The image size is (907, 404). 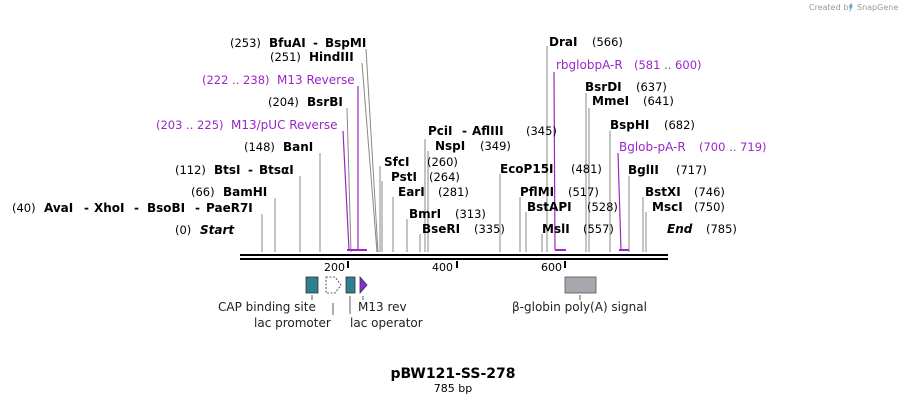 What do you see at coordinates (345, 43) in the screenshot?
I see `enzyme-label: BspMI` at bounding box center [345, 43].